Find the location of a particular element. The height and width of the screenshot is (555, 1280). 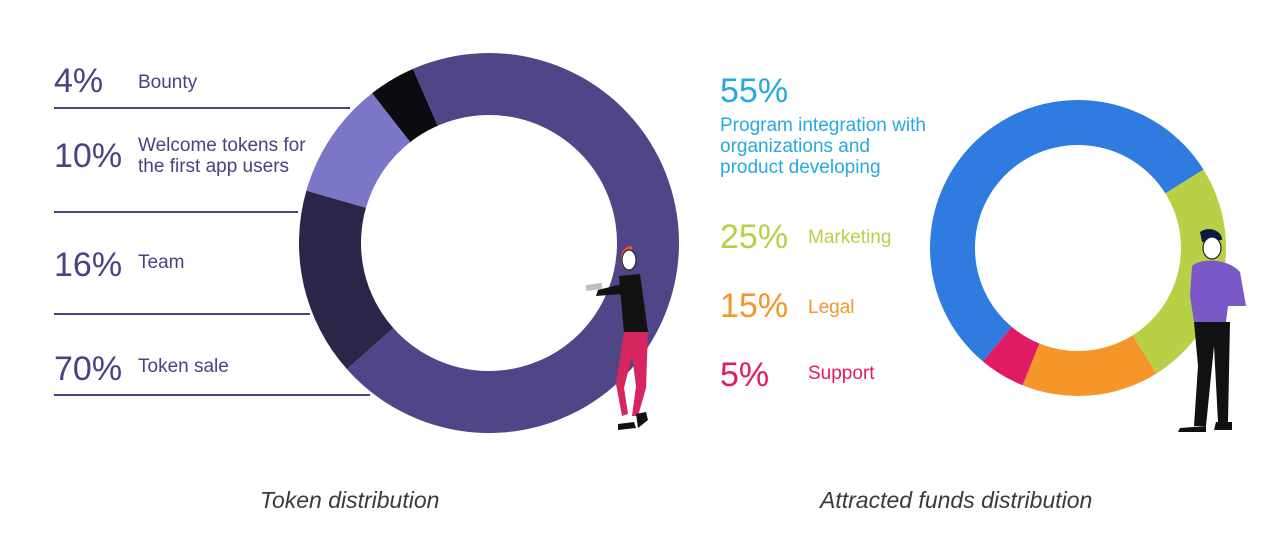

funds-legend-pct-support: 5% is located at coordinates (745, 375).